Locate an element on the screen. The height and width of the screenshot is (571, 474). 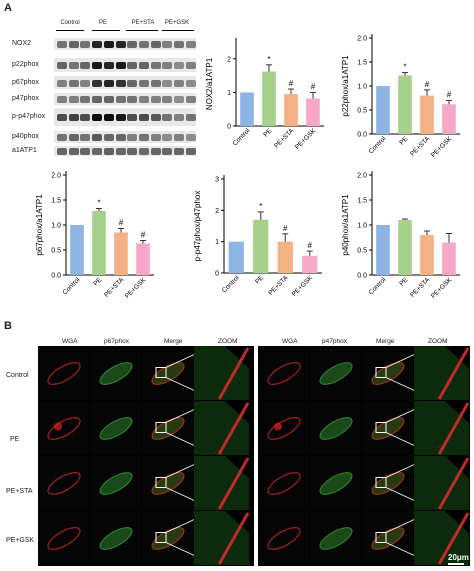
y-tick-label: 1.0 is located at coordinates (362, 87).